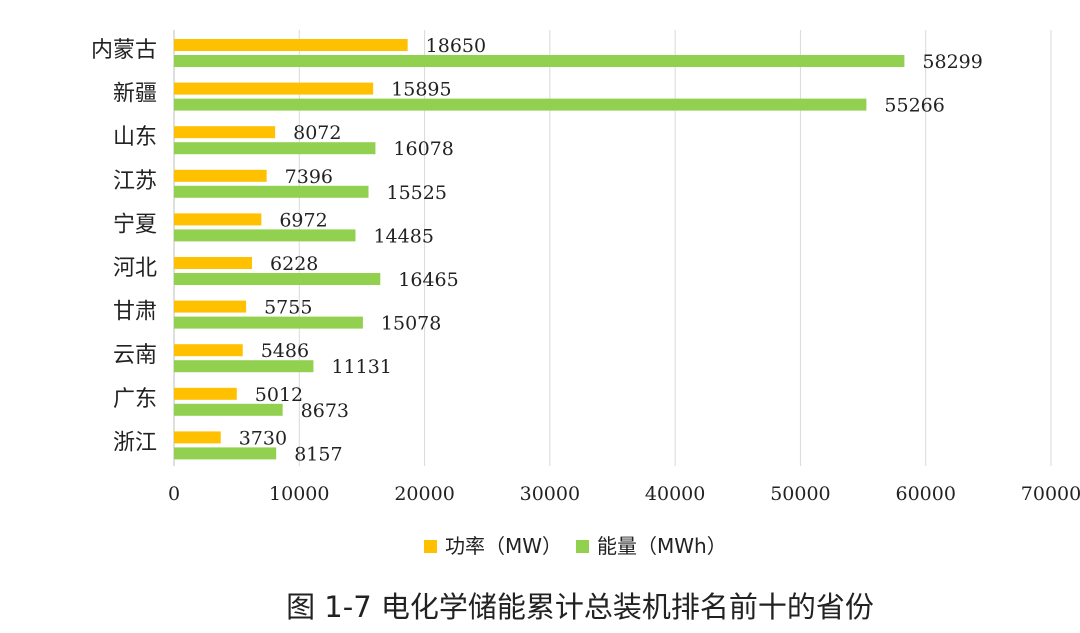  Describe the element at coordinates (279, 395) in the screenshot. I see `value-label-power-8: 5012` at that location.